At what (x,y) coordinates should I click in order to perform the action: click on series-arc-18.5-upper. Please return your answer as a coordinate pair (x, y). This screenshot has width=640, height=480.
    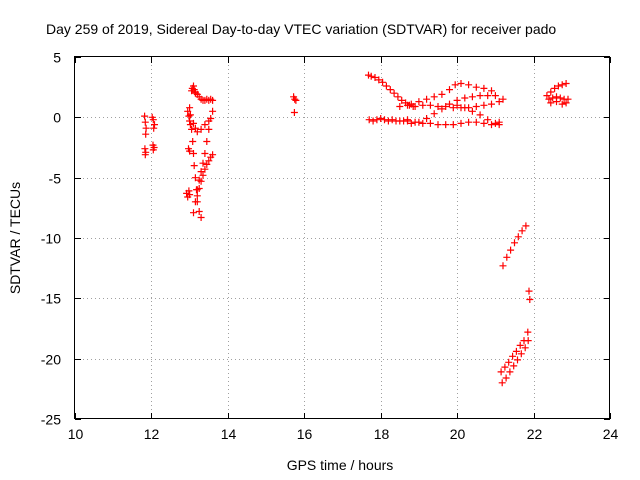
    Looking at the image, I should click on (451, 94).